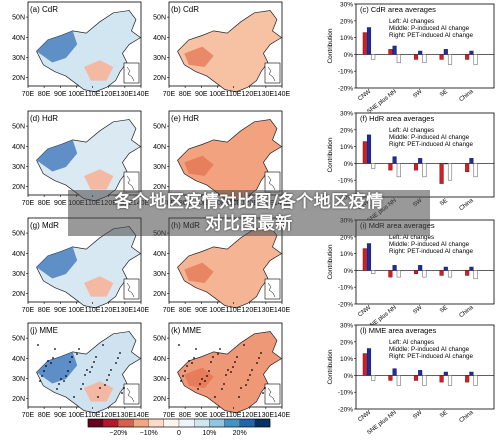  Describe the element at coordinates (418, 415) in the screenshot. I see `x-tick-label: SW` at that location.